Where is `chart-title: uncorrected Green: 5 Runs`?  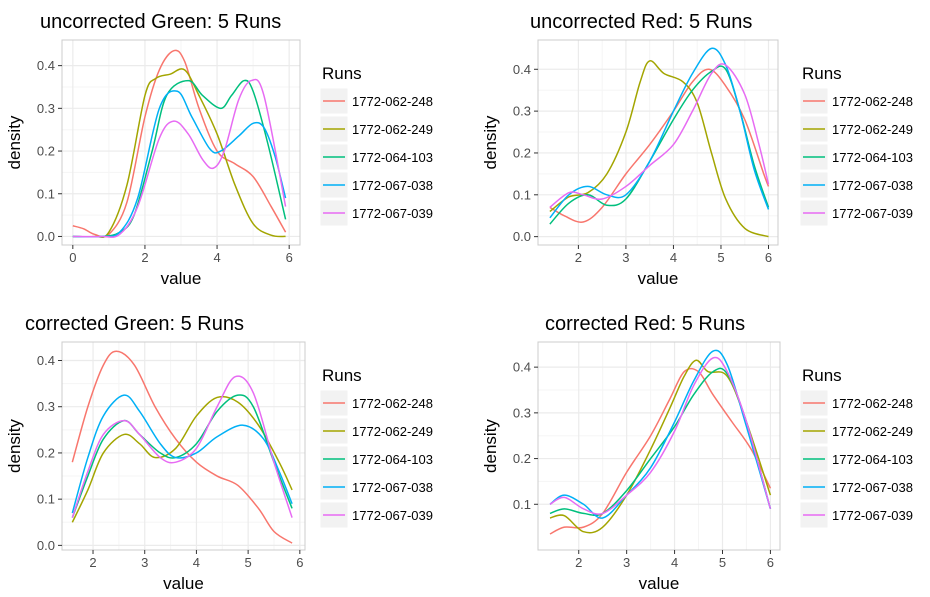 chart-title: uncorrected Green: 5 Runs is located at coordinates (160, 22).